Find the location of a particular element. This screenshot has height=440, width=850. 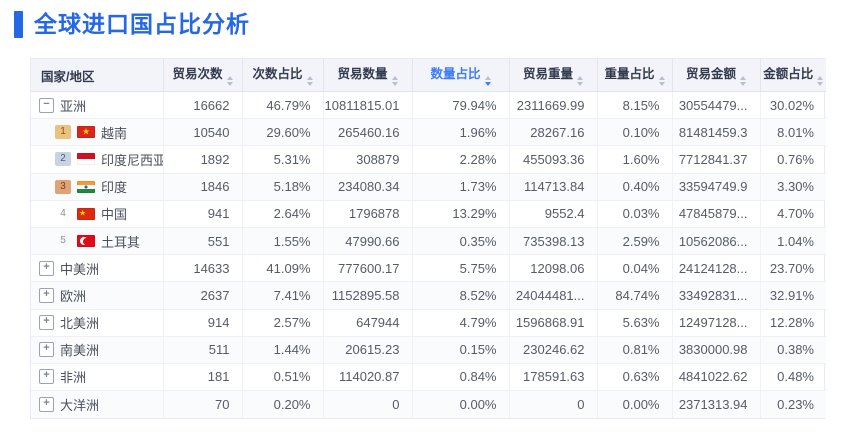

value-cell: 13.29% is located at coordinates (461, 214).